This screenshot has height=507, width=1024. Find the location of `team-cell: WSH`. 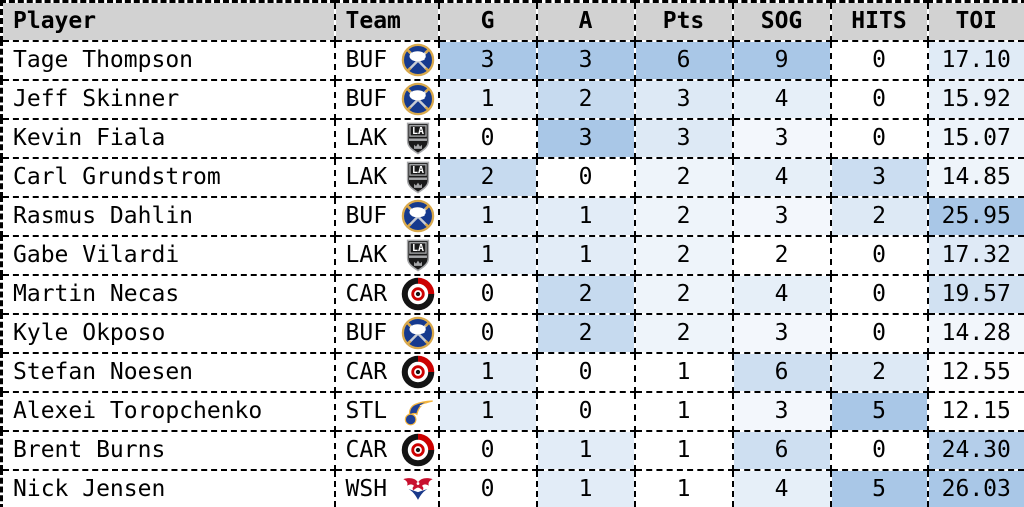

team-cell: WSH is located at coordinates (386, 487).